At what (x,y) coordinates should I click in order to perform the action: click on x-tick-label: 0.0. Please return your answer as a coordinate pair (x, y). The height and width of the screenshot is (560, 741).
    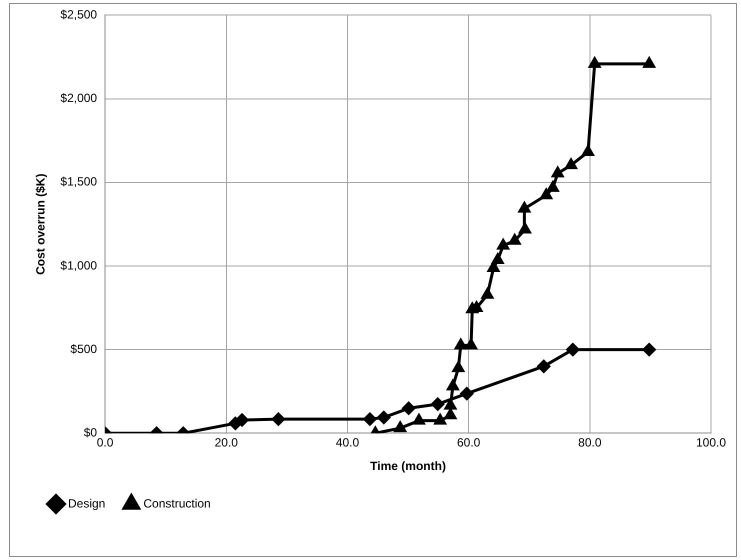
    Looking at the image, I should click on (105, 443).